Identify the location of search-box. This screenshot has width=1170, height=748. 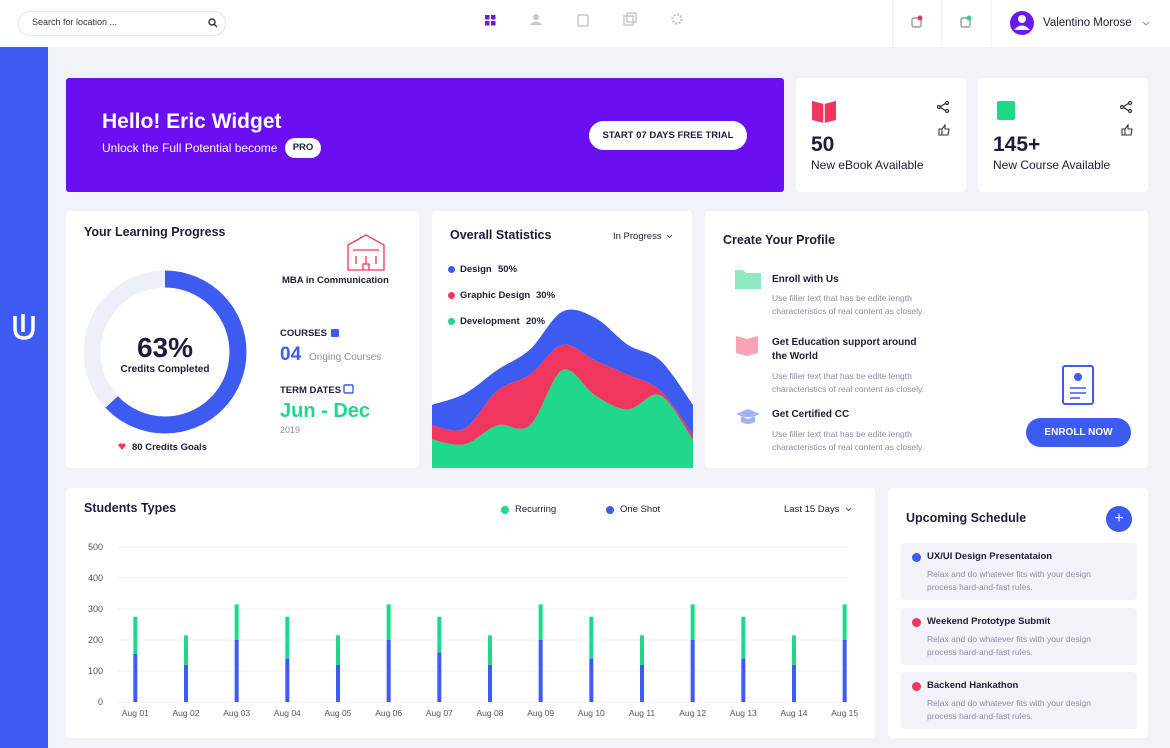
(122, 23).